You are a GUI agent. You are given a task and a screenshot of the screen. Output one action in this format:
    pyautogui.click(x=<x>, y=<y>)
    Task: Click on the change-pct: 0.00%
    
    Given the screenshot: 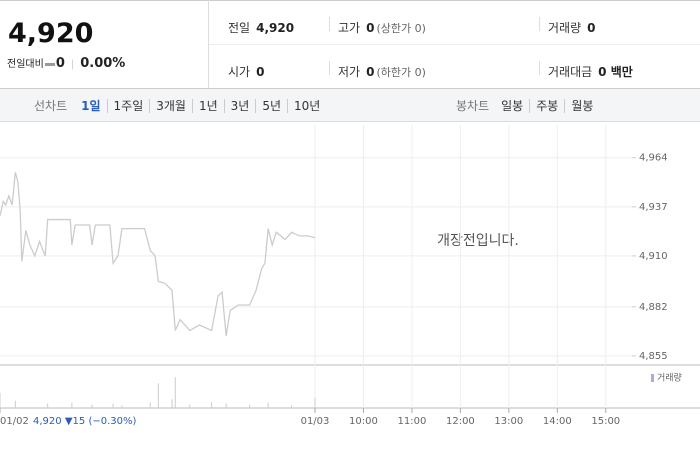 What is the action you would take?
    pyautogui.click(x=103, y=63)
    